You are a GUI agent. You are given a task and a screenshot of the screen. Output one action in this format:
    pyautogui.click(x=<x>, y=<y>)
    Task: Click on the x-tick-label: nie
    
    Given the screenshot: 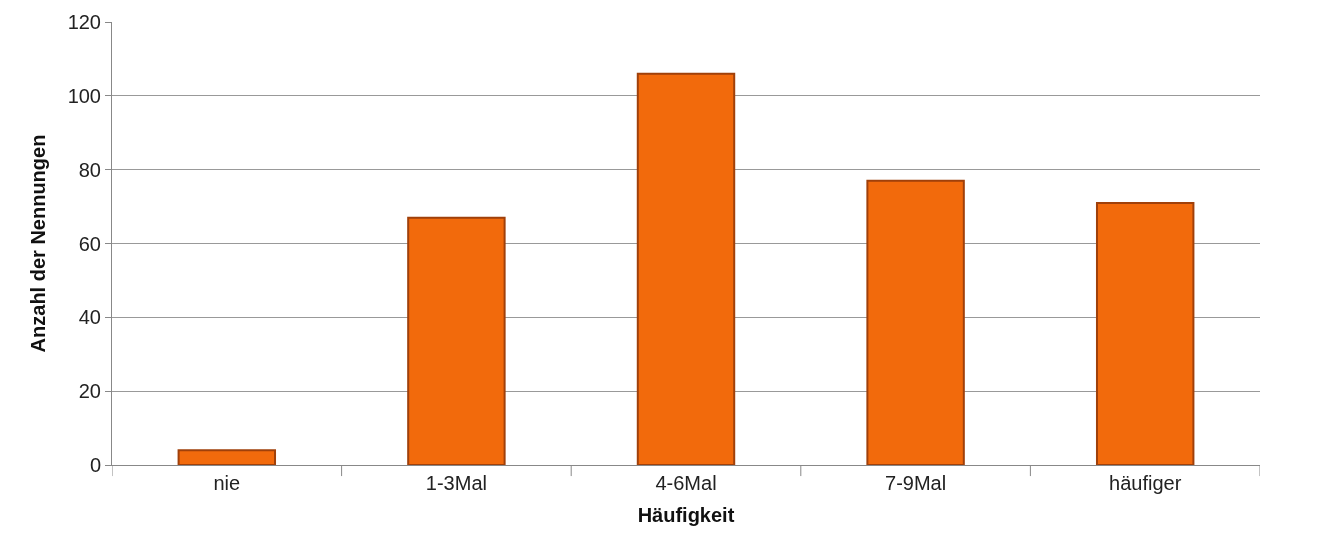 What is the action you would take?
    pyautogui.click(x=227, y=483)
    